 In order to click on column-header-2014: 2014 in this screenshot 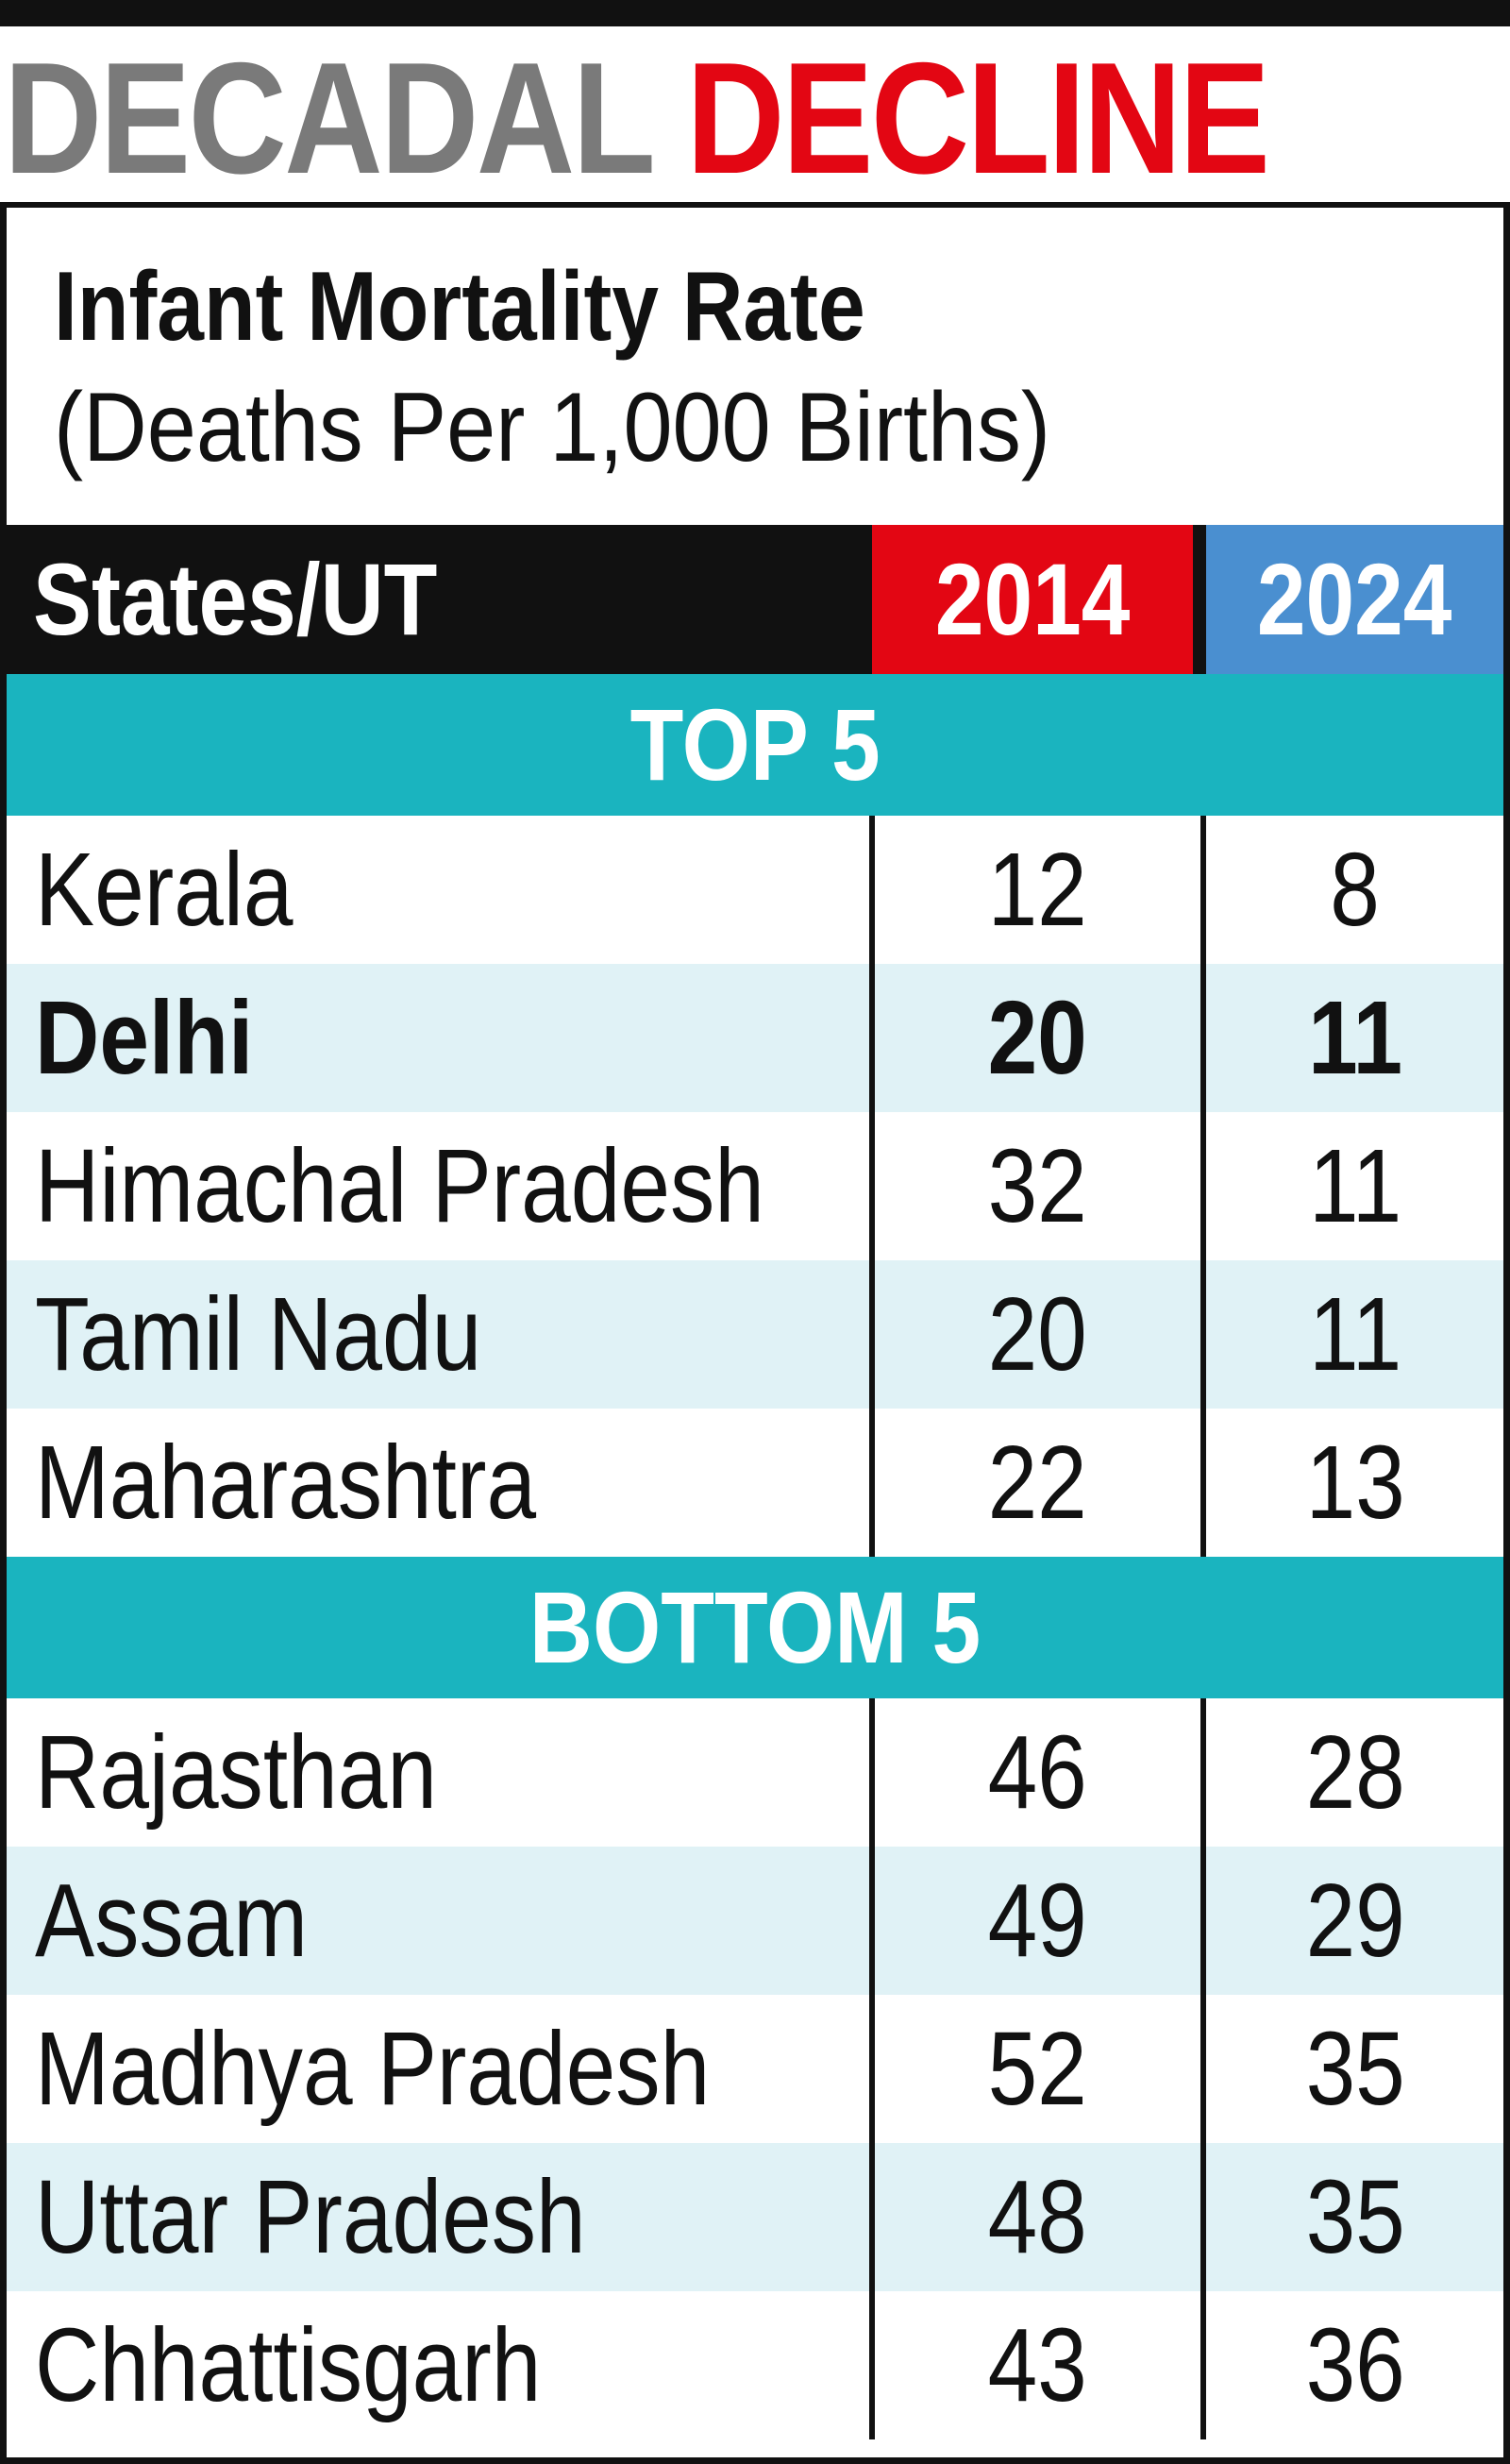, I will do `click(1032, 599)`.